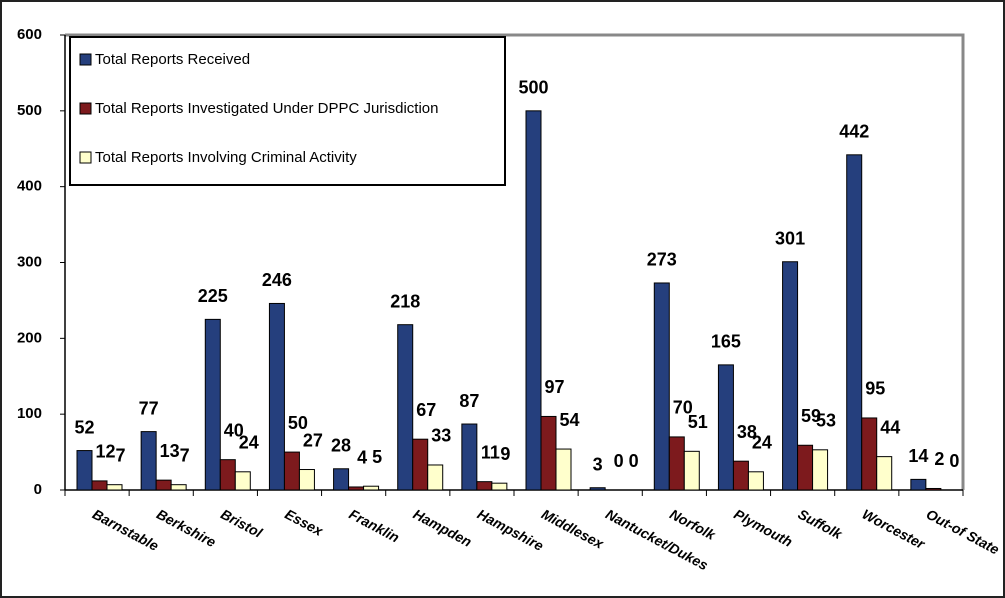 The image size is (1005, 598). What do you see at coordinates (939, 459) in the screenshot?
I see `value-label: 2` at bounding box center [939, 459].